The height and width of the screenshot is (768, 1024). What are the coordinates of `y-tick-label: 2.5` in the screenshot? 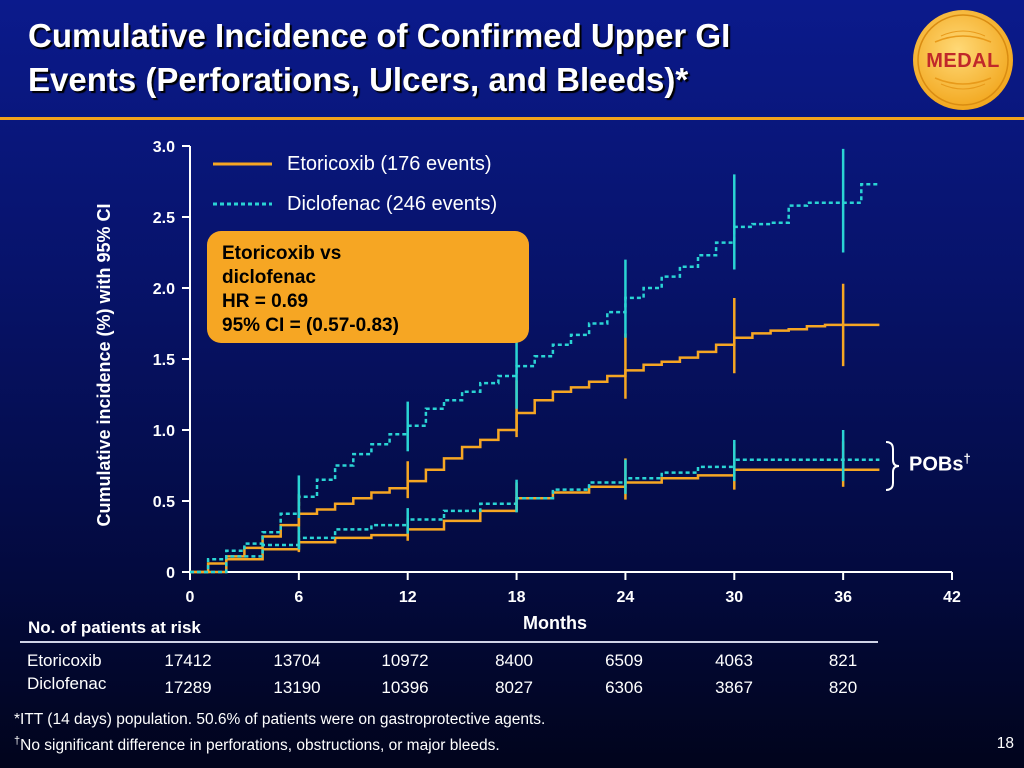 It's located at (164, 218).